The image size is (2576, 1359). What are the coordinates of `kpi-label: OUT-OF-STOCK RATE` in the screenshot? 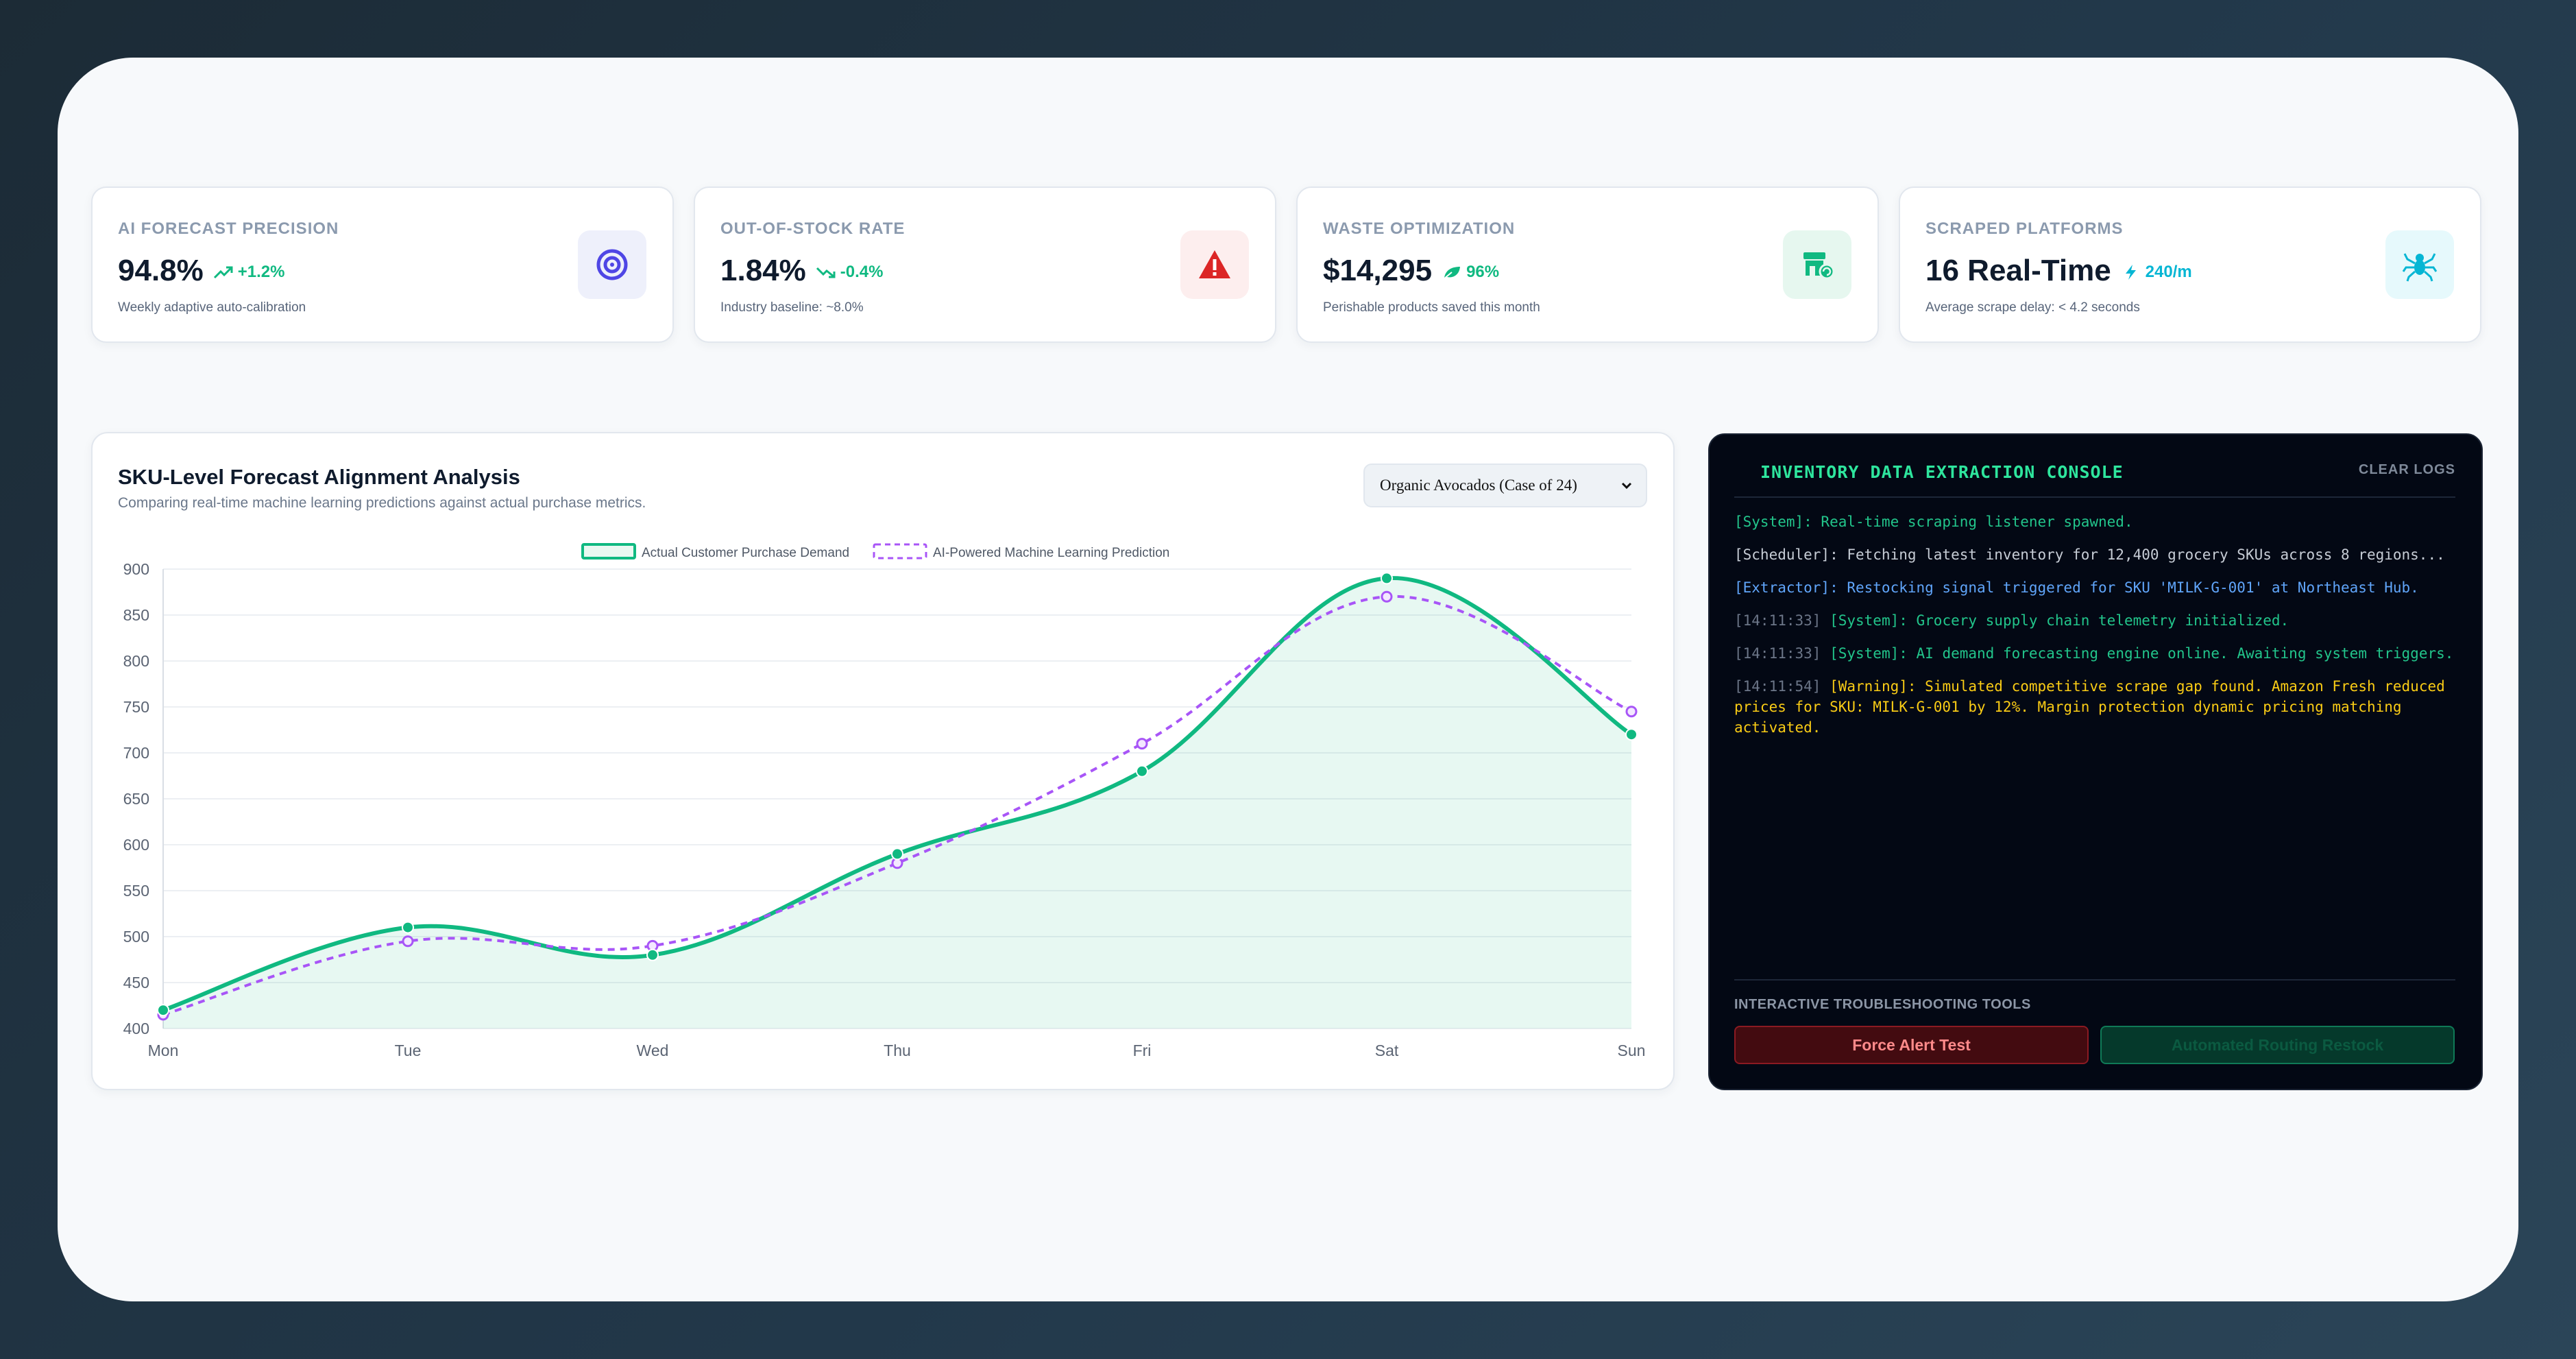 It's located at (813, 228).